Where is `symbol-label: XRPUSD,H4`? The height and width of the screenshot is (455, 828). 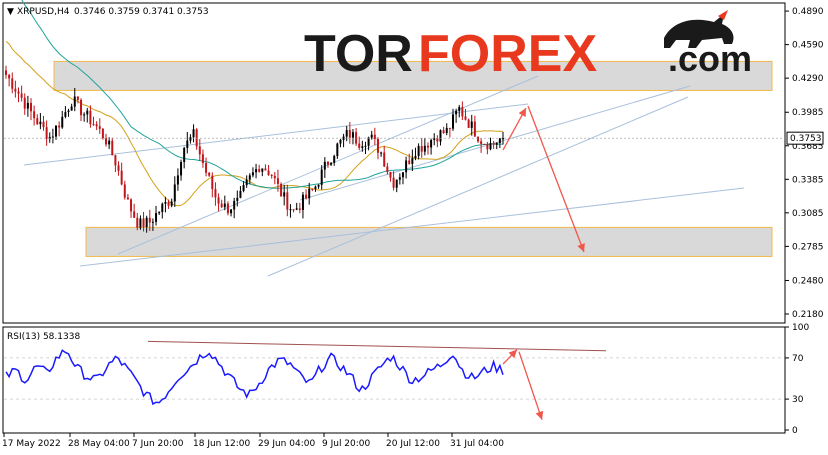 symbol-label: XRPUSD,H4 is located at coordinates (43, 12).